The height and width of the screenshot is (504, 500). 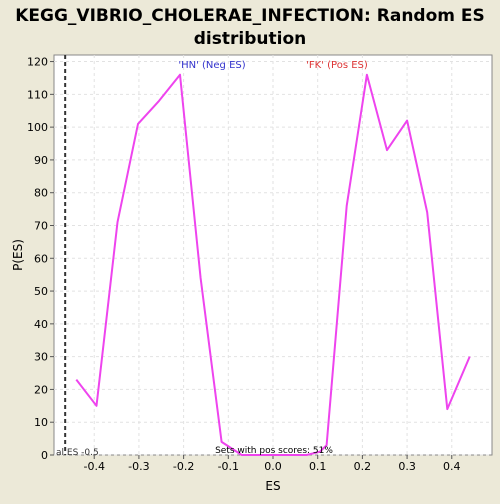 I want to click on x-axis-label: ES, so click(x=272, y=486).